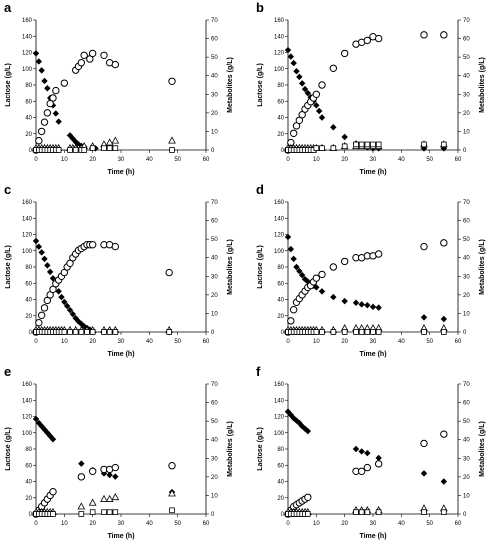 Image resolution: width=504 pixels, height=550 pixels. What do you see at coordinates (27, 418) in the screenshot?
I see `y-tick-label: 120` at bounding box center [27, 418].